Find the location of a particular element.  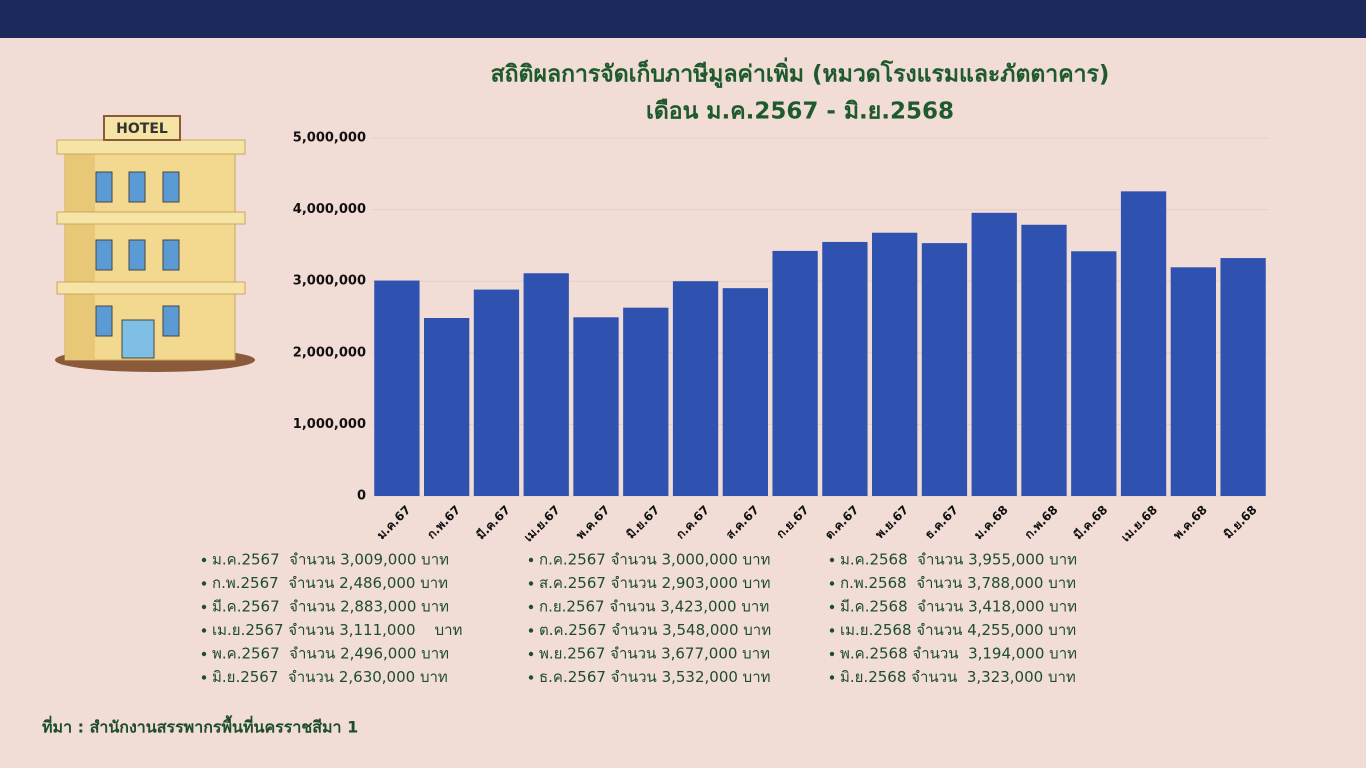

header-bar is located at coordinates (683, 19).